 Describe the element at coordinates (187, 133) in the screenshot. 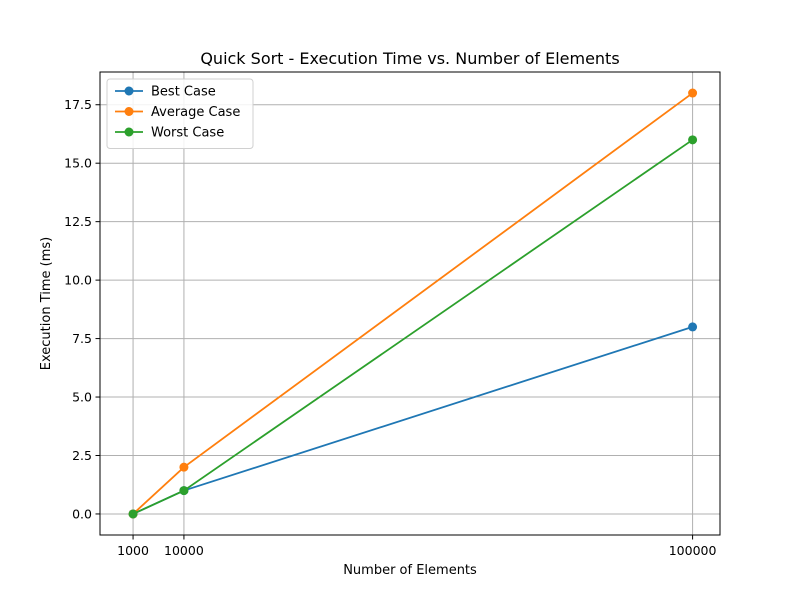

I see `legend-label: Worst Case` at that location.